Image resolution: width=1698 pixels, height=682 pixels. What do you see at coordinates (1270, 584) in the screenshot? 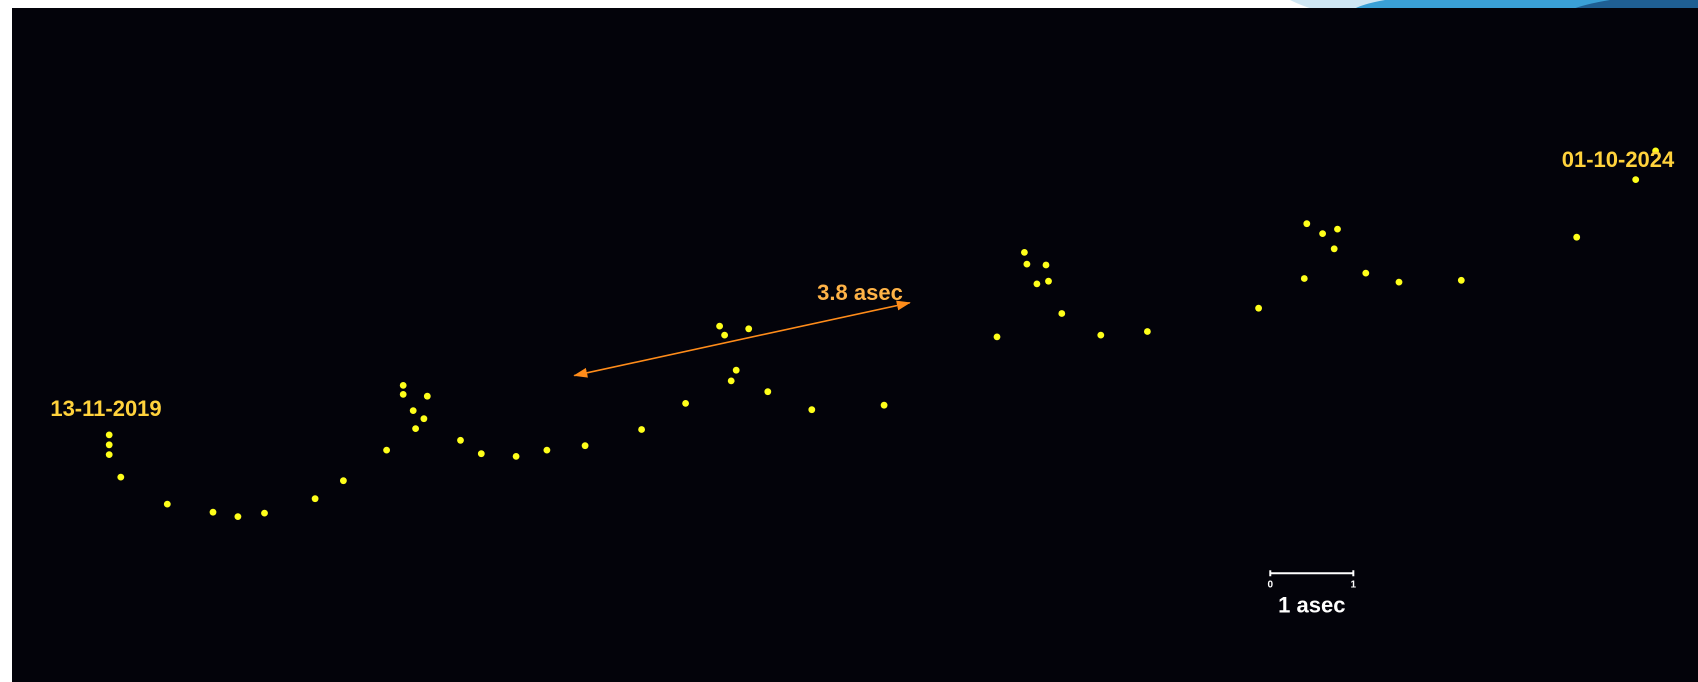
I see `scale-bar-tick-label-start: 0` at bounding box center [1270, 584].